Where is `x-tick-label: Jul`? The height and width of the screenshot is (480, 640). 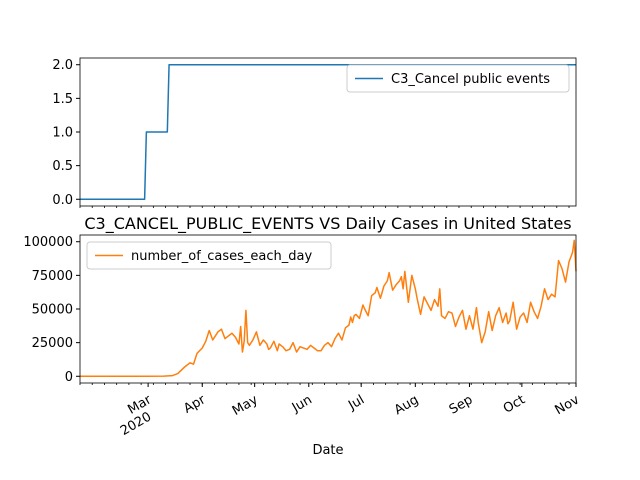
x-tick-label: Jul is located at coordinates (356, 402).